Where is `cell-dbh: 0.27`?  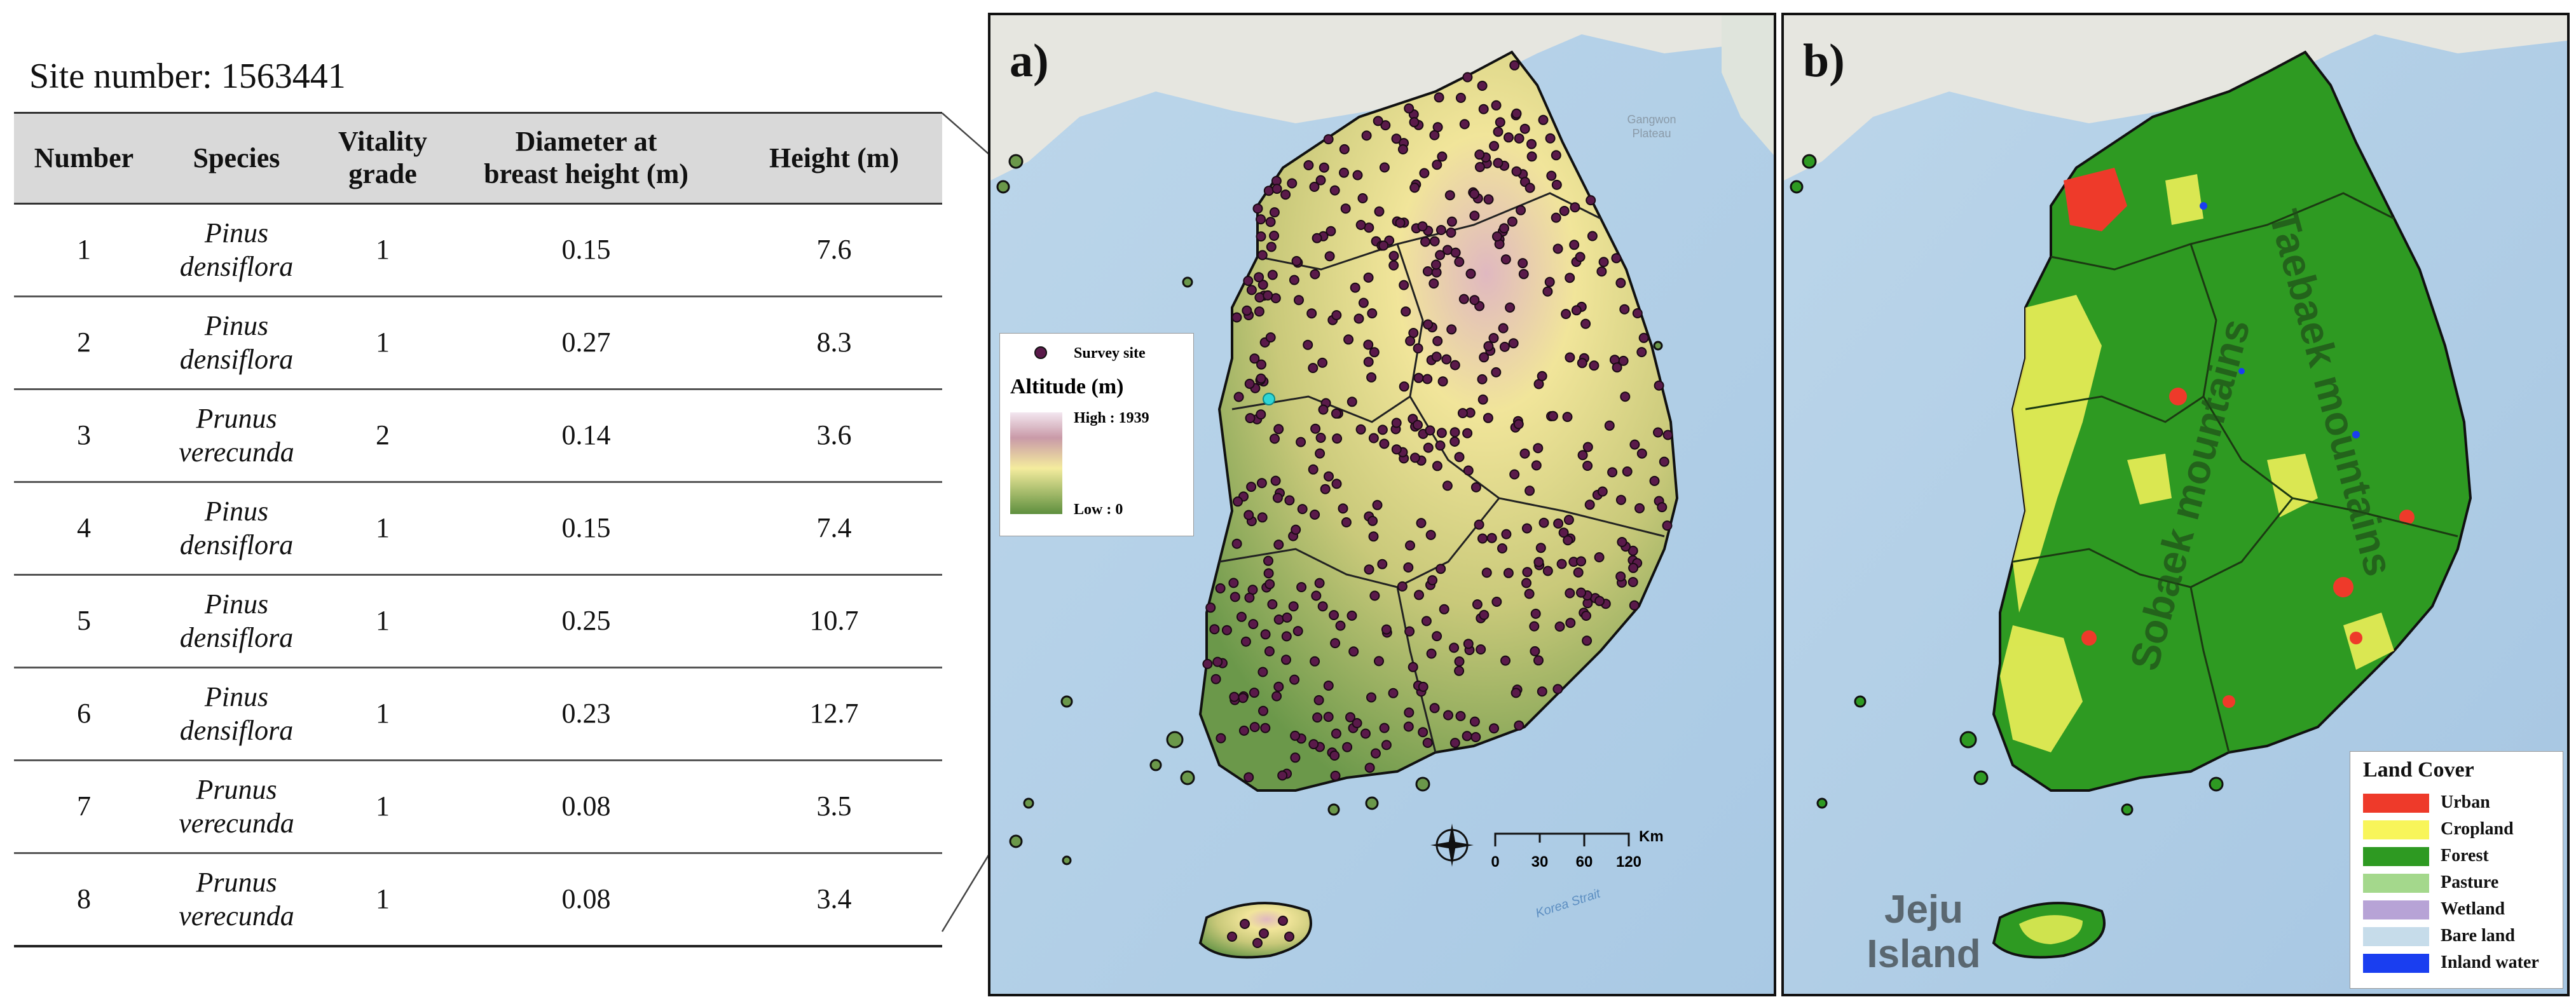
cell-dbh: 0.27 is located at coordinates (586, 343).